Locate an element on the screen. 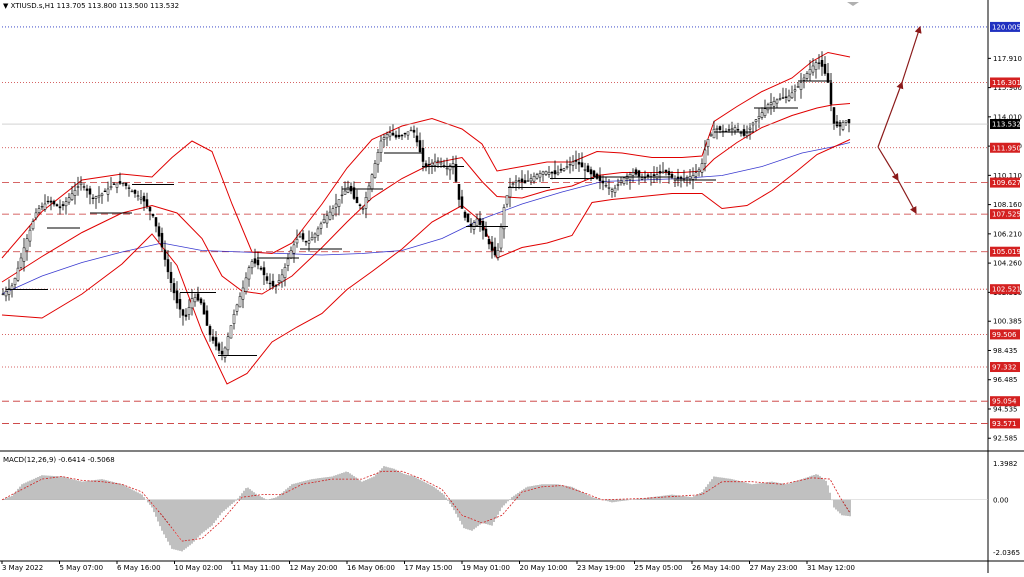 The width and height of the screenshot is (1024, 577). time-tick-label: 23 May 19:00 is located at coordinates (601, 568).